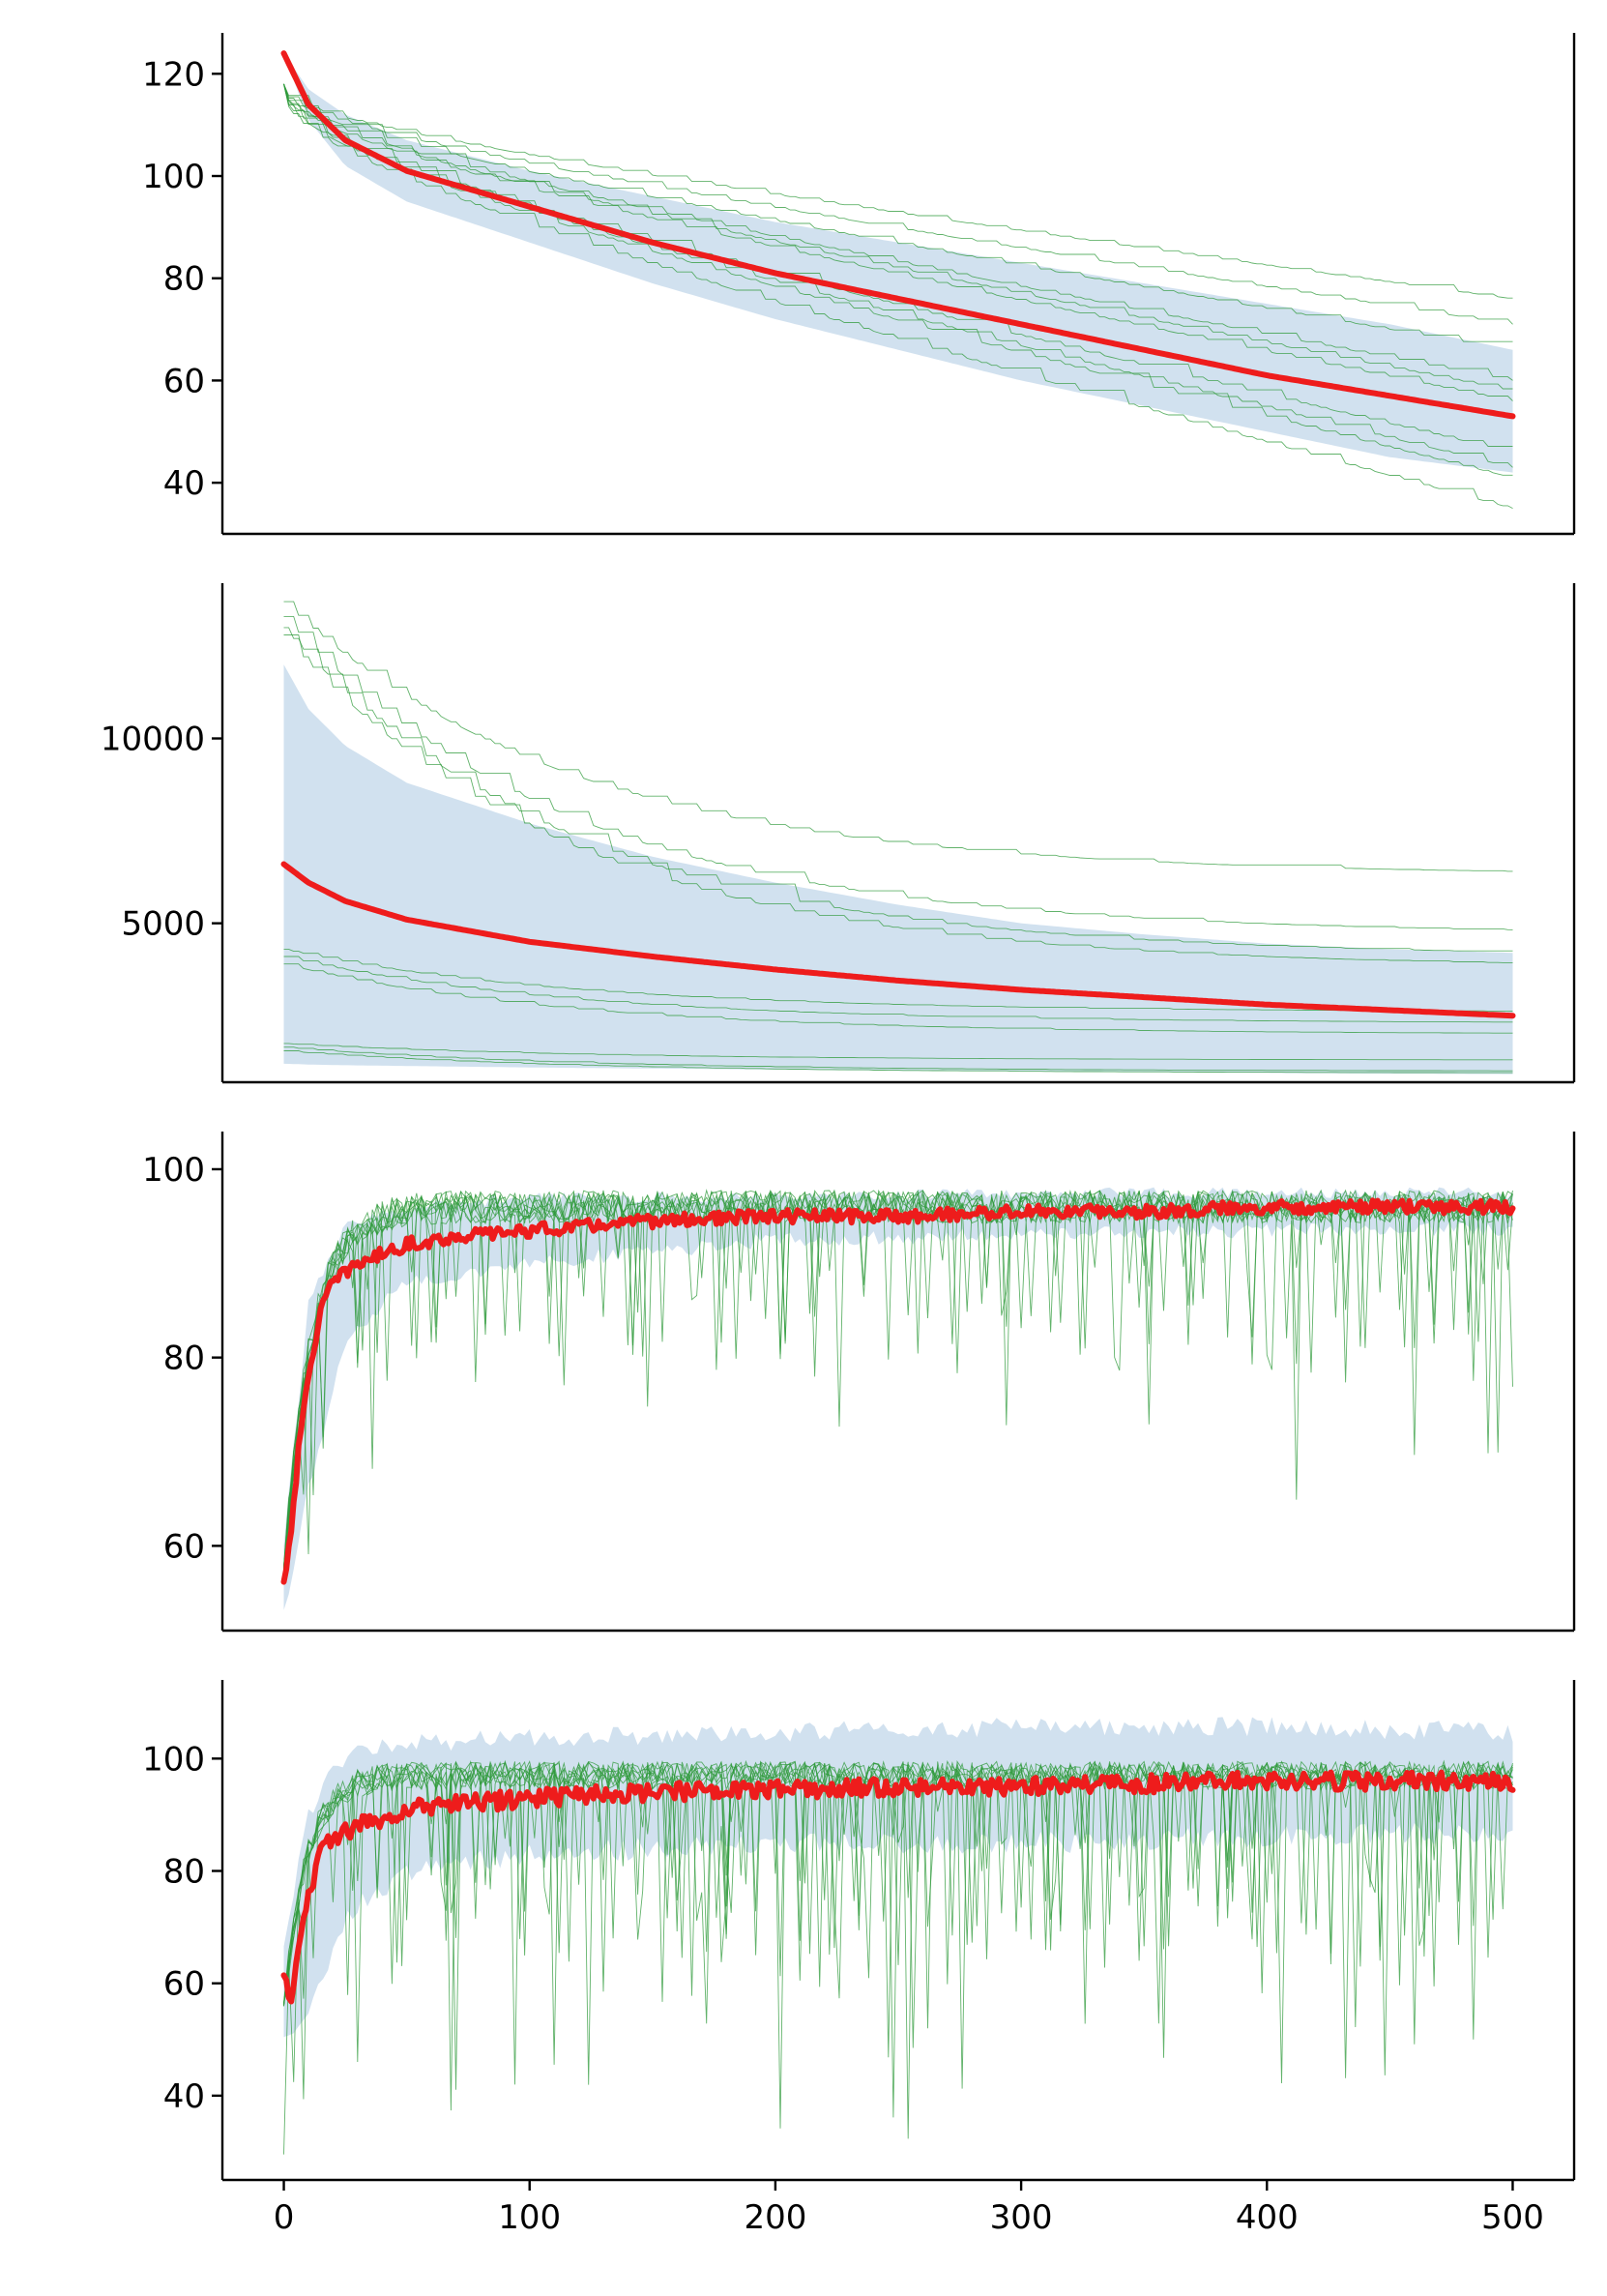 This screenshot has height=2296, width=1607. Describe the element at coordinates (153, 740) in the screenshot. I see `y-tick-label: 10000` at that location.